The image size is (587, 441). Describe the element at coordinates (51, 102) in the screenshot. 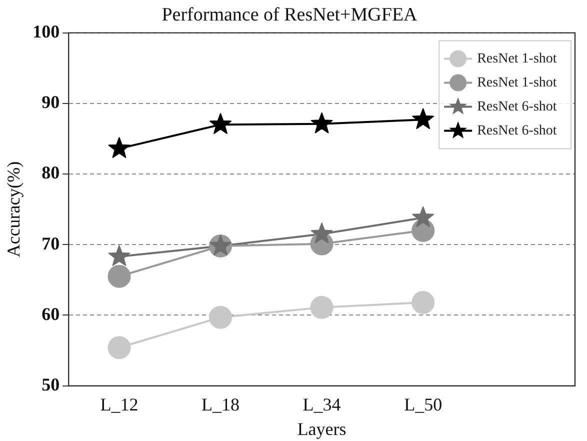

I see `y-tick-label: 90` at that location.